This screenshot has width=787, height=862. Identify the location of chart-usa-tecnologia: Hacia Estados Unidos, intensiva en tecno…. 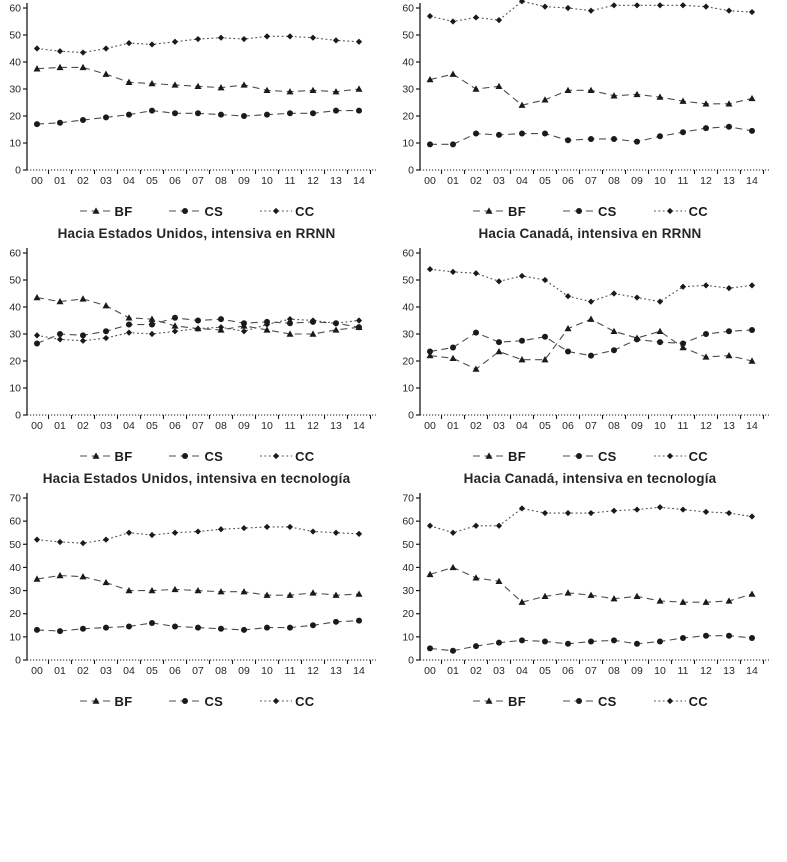
(196, 590).